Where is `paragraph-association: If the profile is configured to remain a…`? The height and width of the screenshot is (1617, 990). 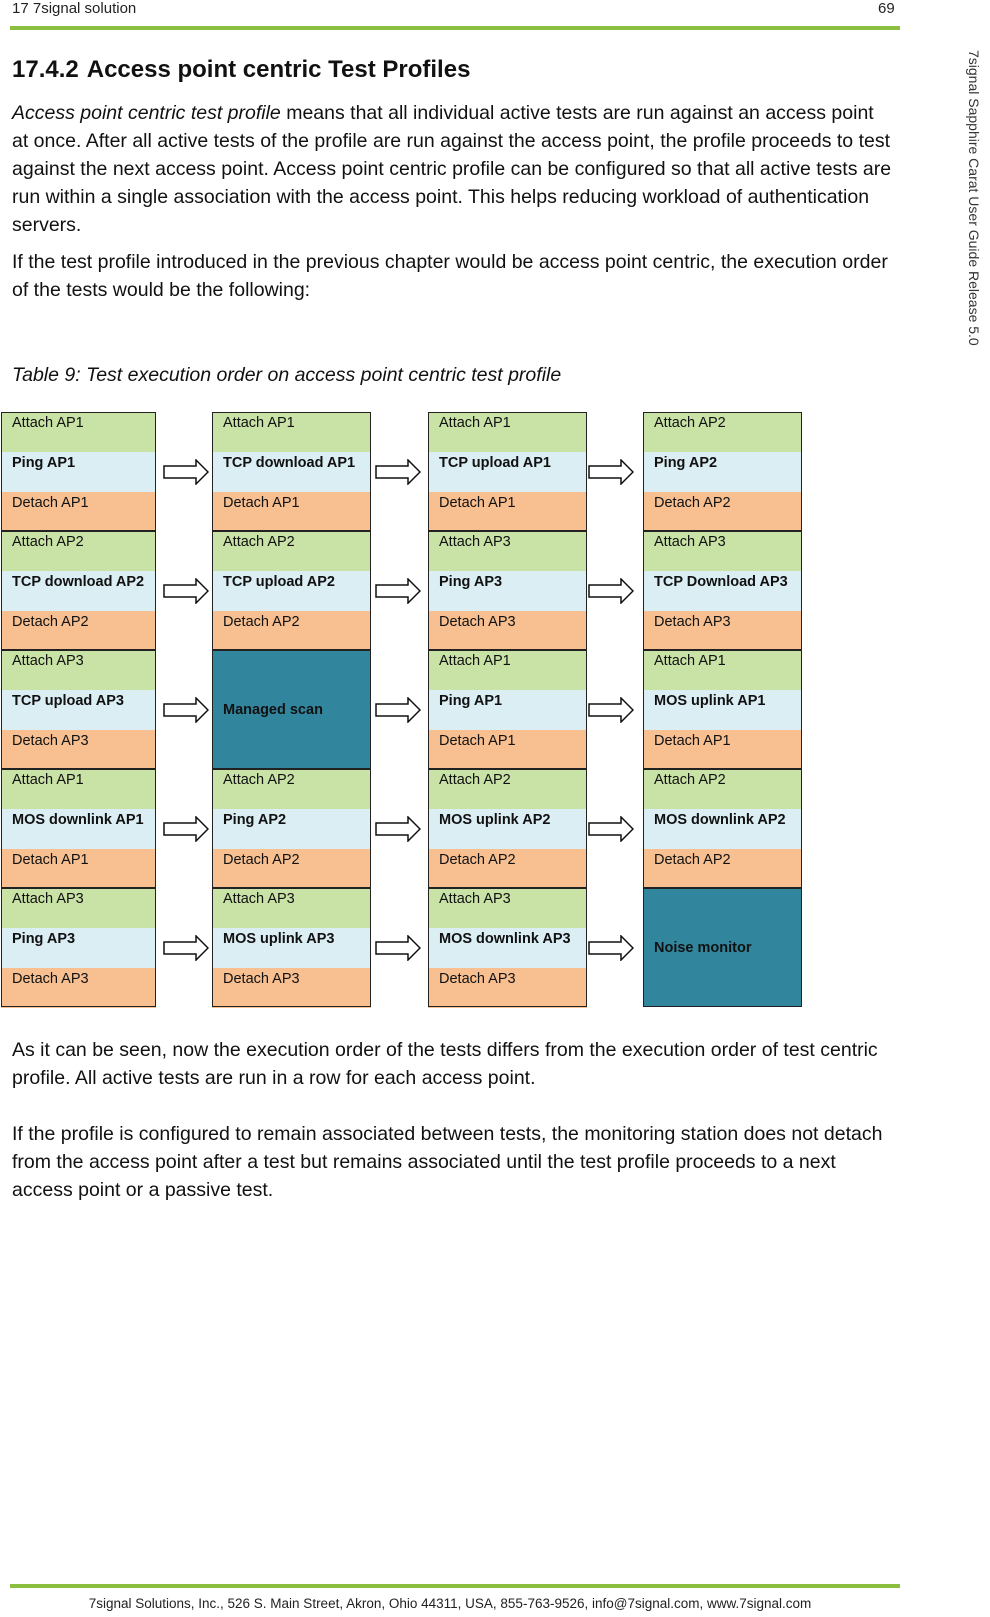 paragraph-association: If the profile is configured to remain a… is located at coordinates (447, 1162).